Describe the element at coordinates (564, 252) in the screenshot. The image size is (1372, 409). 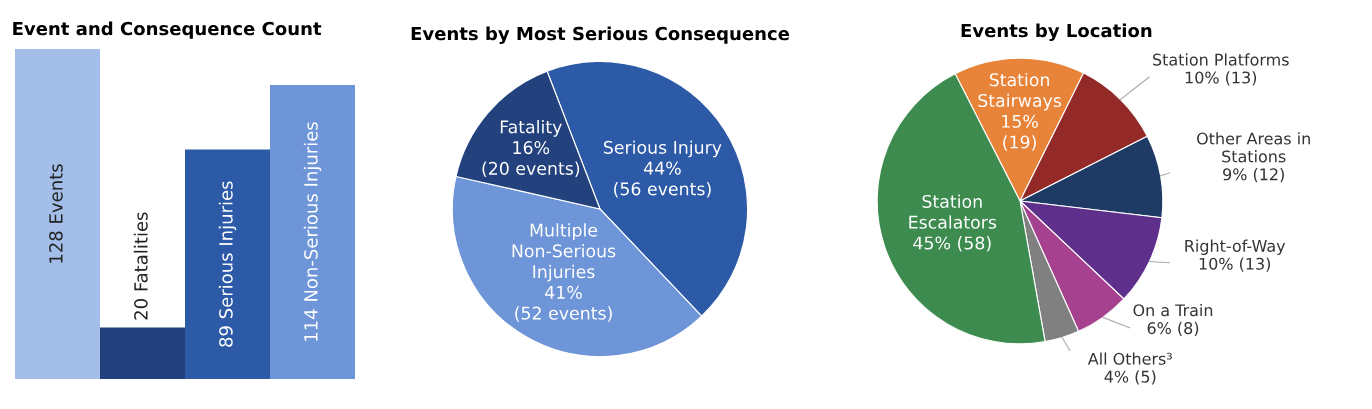
I see `slice-label: Multiple Non-Serious Injuries` at that location.